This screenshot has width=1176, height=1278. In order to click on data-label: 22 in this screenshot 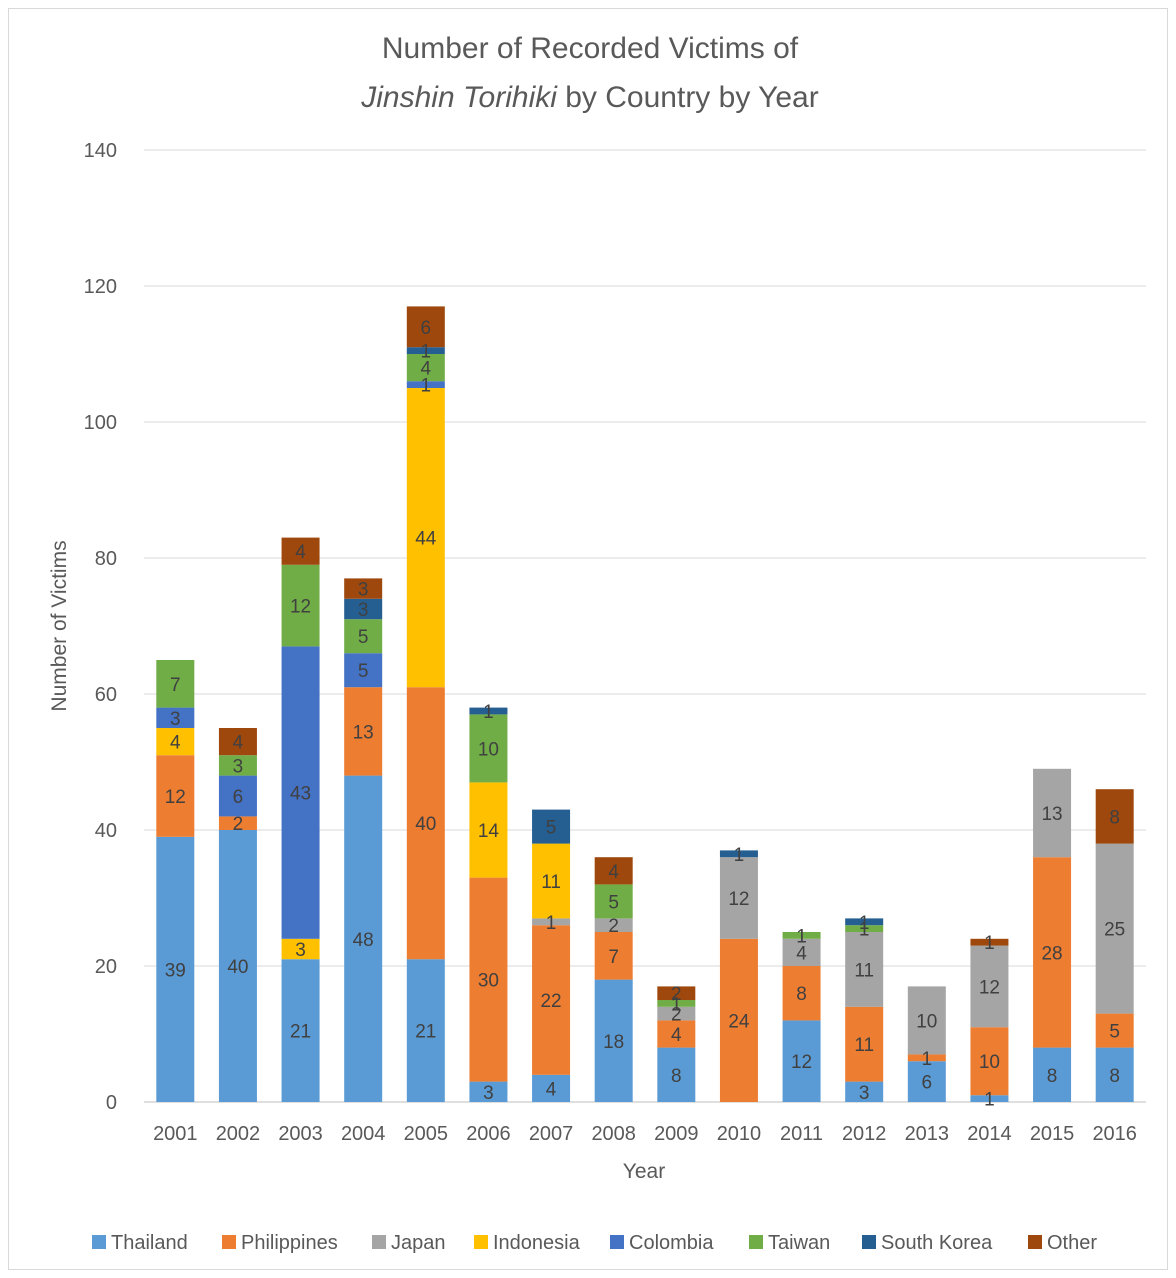, I will do `click(550, 1001)`.